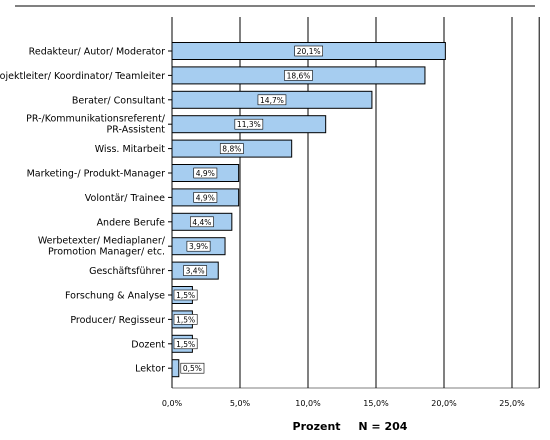 The height and width of the screenshot is (440, 550). Describe the element at coordinates (148, 344) in the screenshot. I see `category-label: Dozent` at that location.